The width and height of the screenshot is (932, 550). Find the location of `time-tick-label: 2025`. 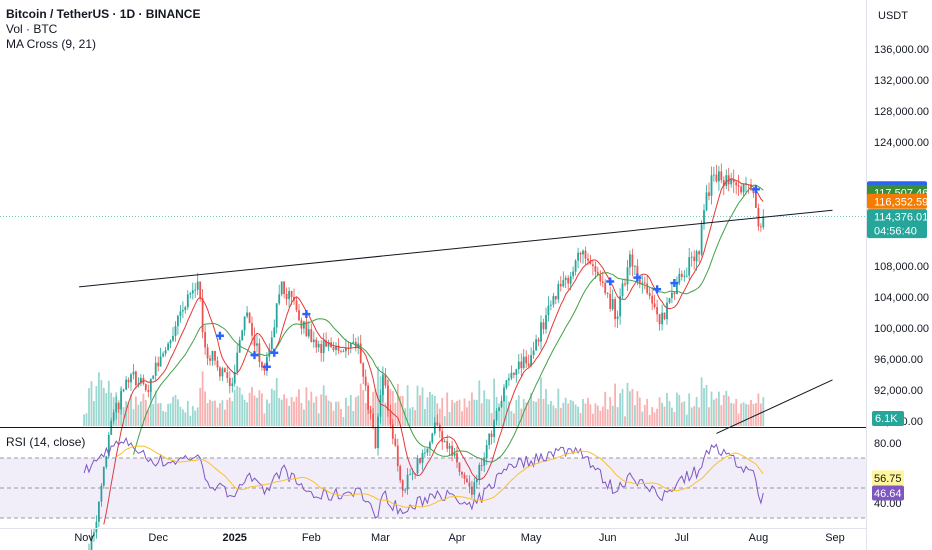

time-tick-label: 2025 is located at coordinates (234, 538).